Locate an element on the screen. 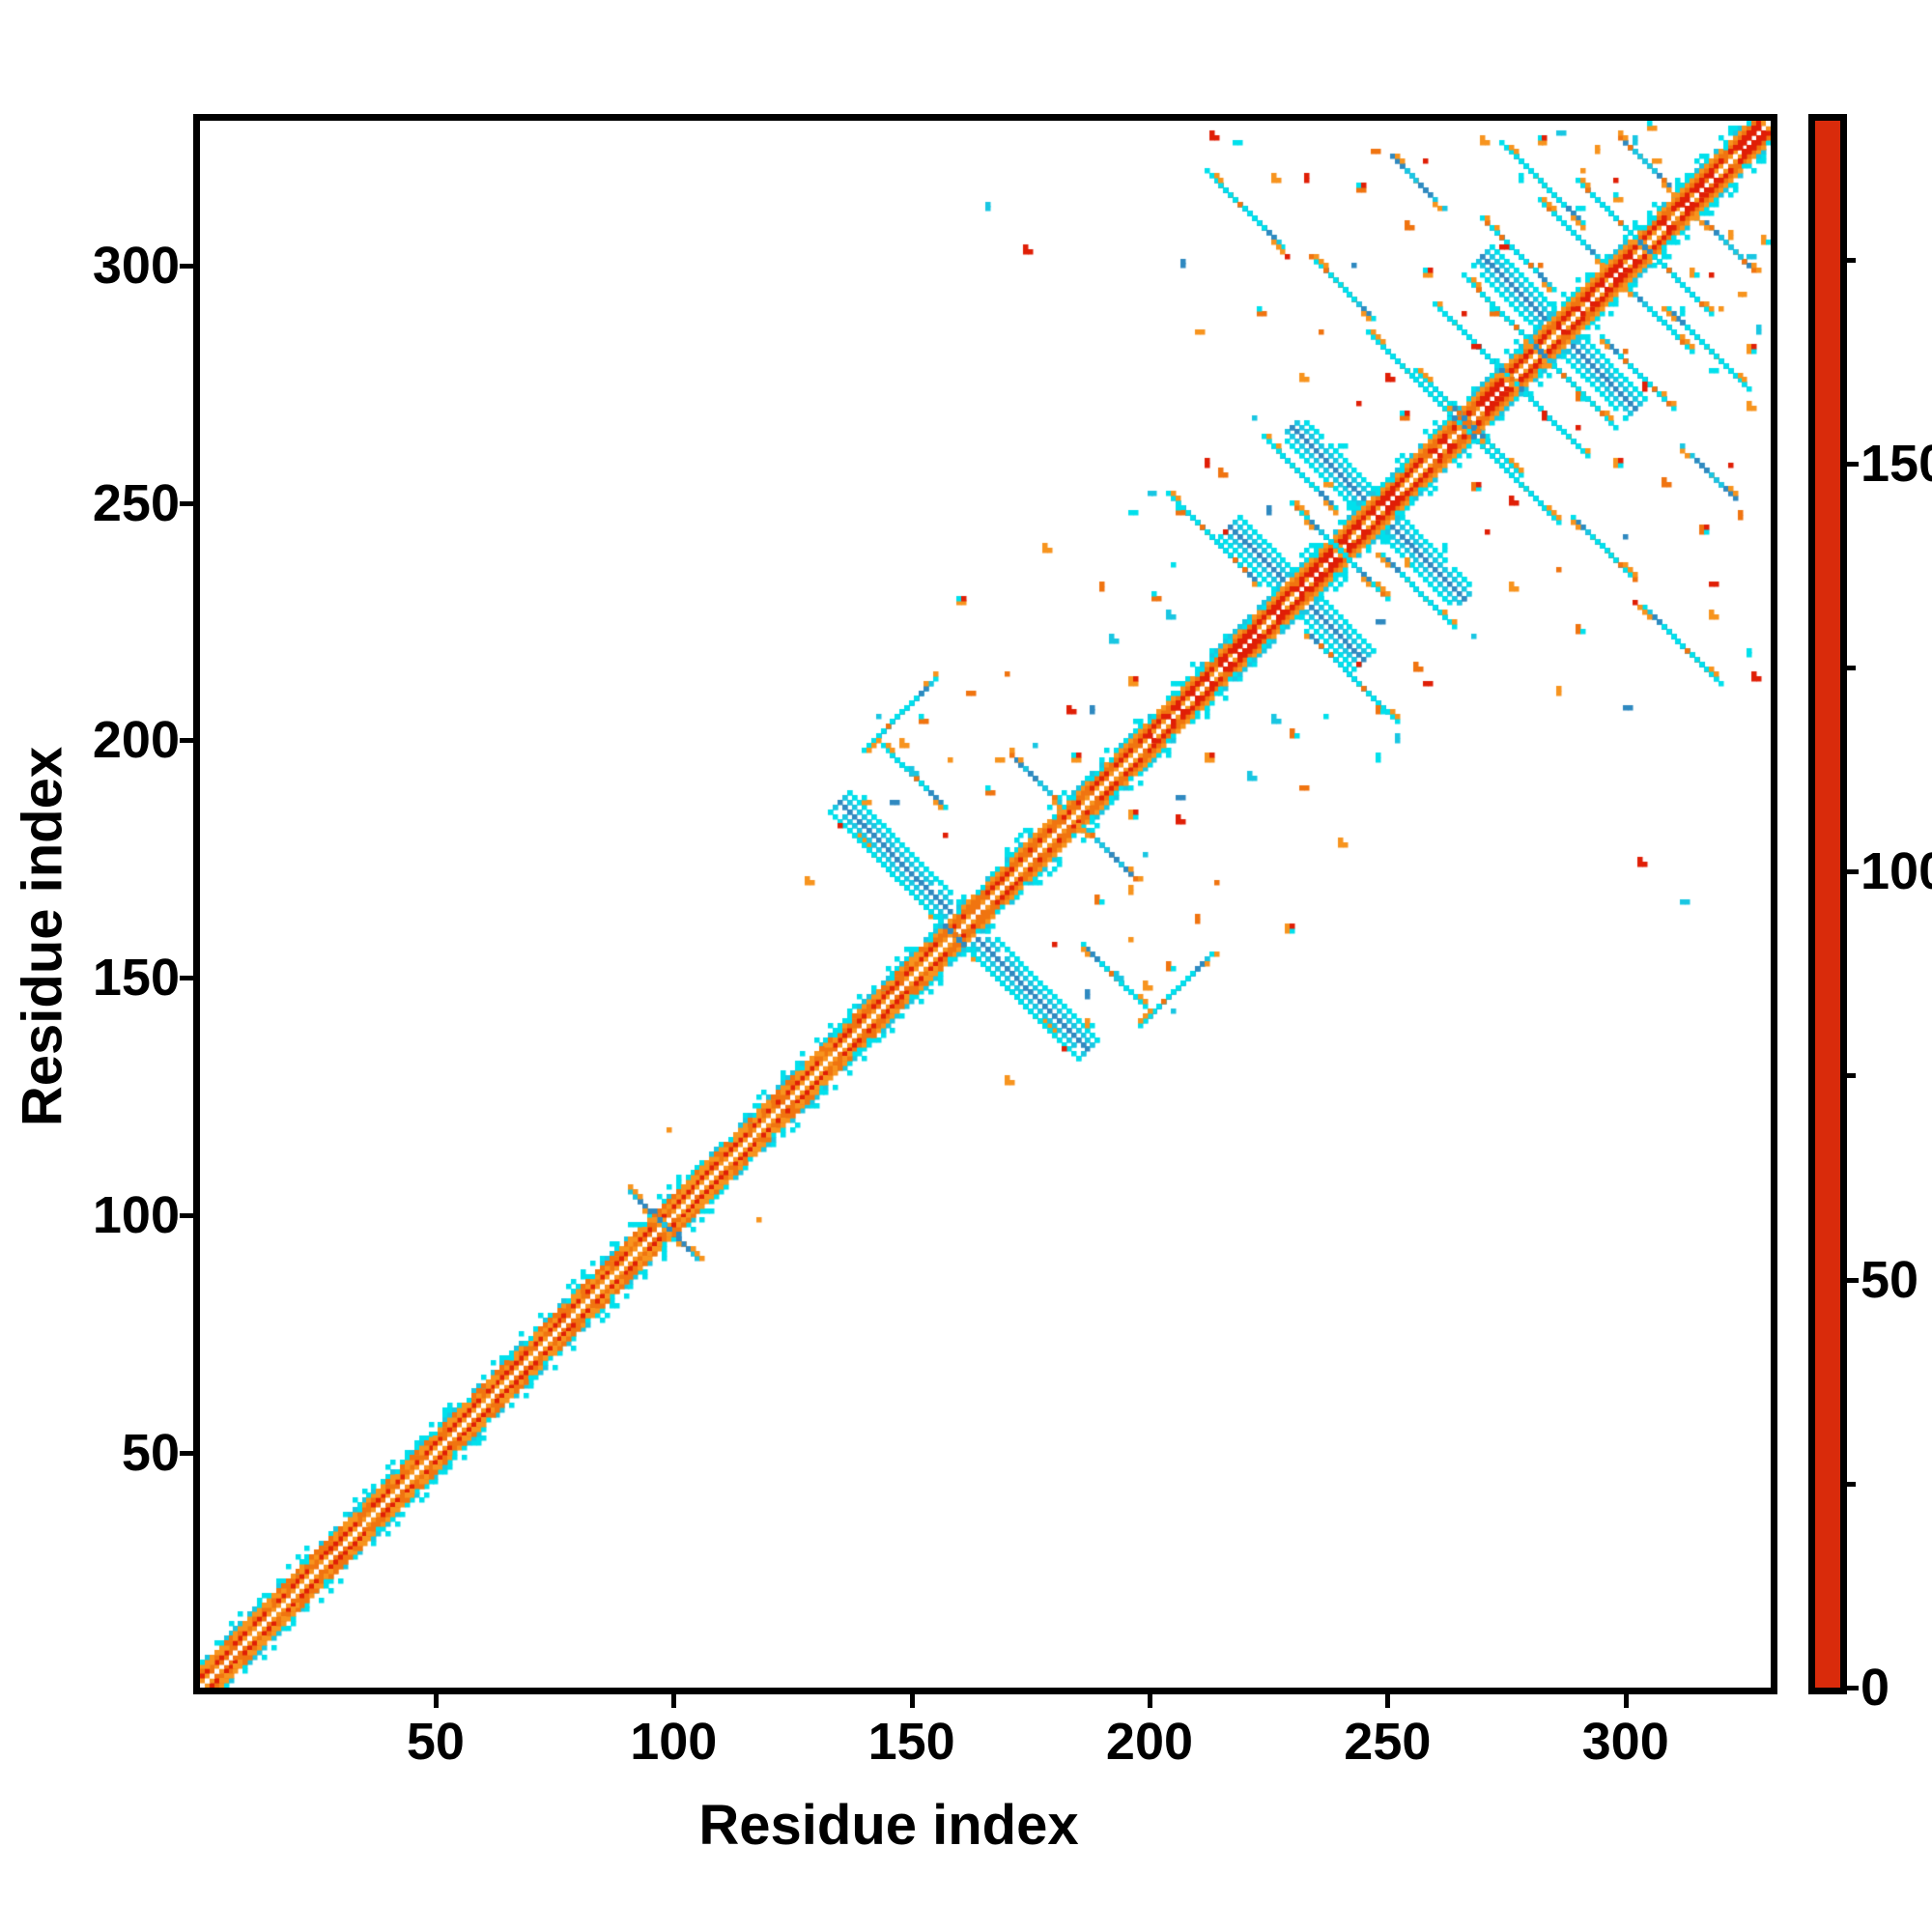 Image resolution: width=1932 pixels, height=1932 pixels. y-tick-label: 300 is located at coordinates (136, 265).